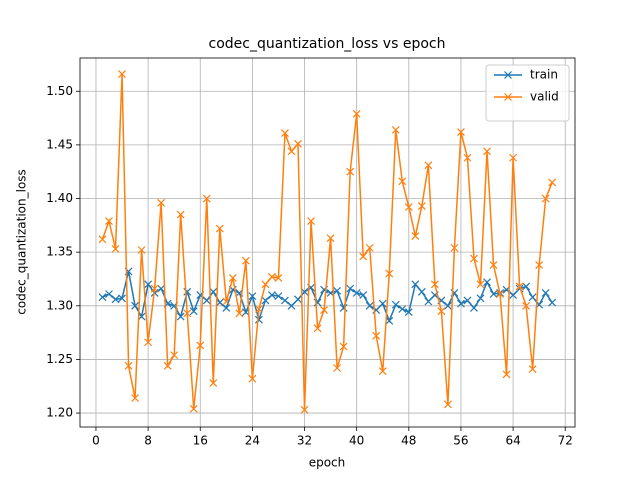  What do you see at coordinates (356, 441) in the screenshot?
I see `x-tick-label: 40` at bounding box center [356, 441].